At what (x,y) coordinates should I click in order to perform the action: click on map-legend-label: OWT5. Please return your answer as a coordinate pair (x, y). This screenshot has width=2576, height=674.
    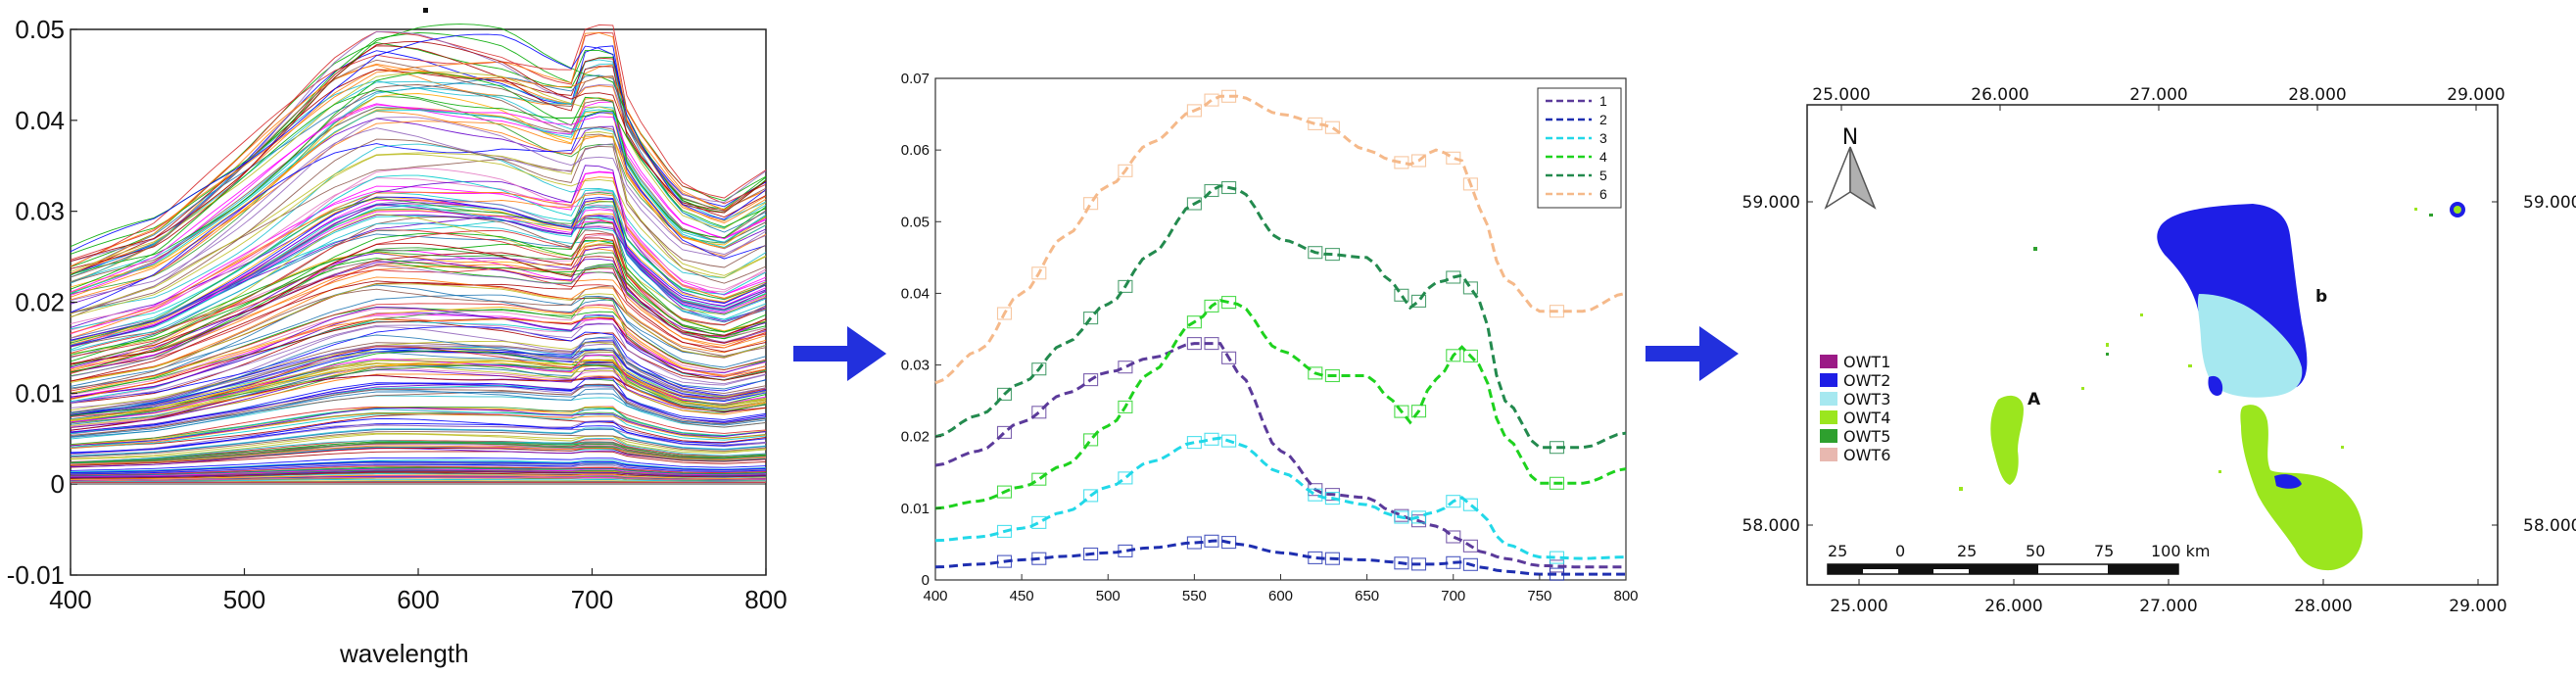
    Looking at the image, I should click on (1867, 436).